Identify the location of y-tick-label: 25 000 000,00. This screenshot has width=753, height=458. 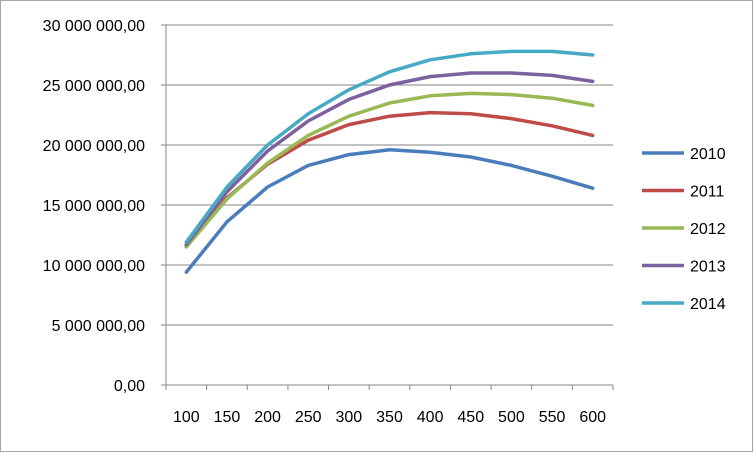
(94, 86).